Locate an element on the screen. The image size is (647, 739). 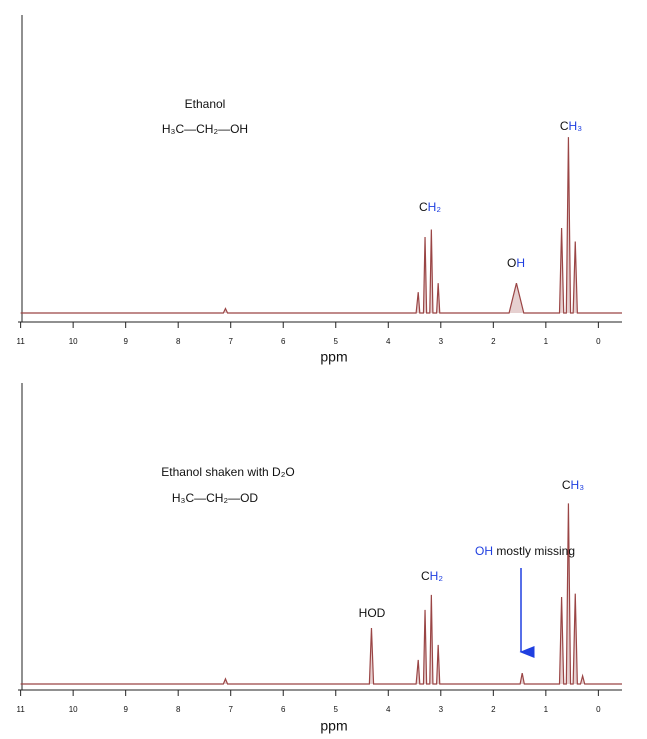
annotation-part: H₃C—CH₂—OH is located at coordinates (205, 129).